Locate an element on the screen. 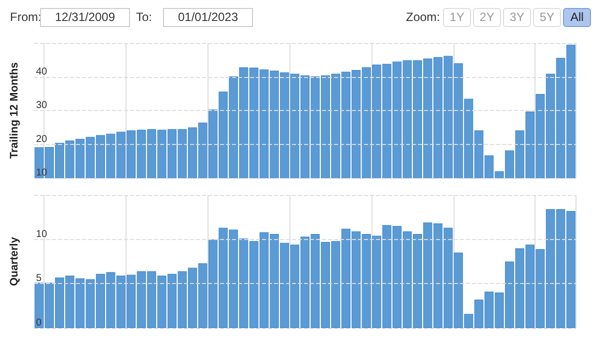 The image size is (600, 346). y-tick-label: 40 is located at coordinates (42, 72).